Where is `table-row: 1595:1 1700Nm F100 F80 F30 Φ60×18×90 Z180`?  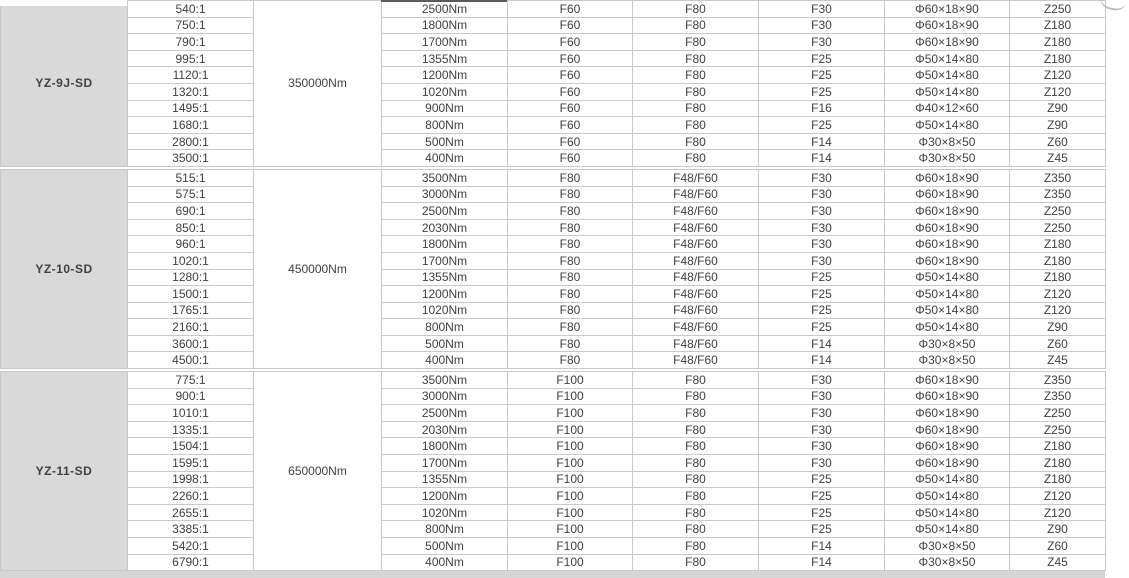 table-row: 1595:1 1700Nm F100 F80 F30 Φ60×18×90 Z180 is located at coordinates (553, 463).